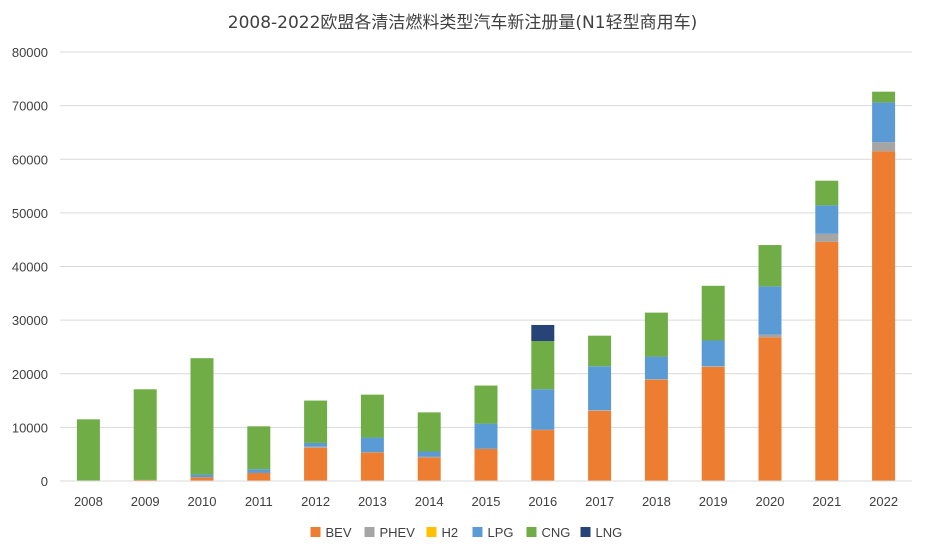 This screenshot has height=559, width=925. What do you see at coordinates (531, 532) in the screenshot?
I see `legend-swatch-cng` at bounding box center [531, 532].